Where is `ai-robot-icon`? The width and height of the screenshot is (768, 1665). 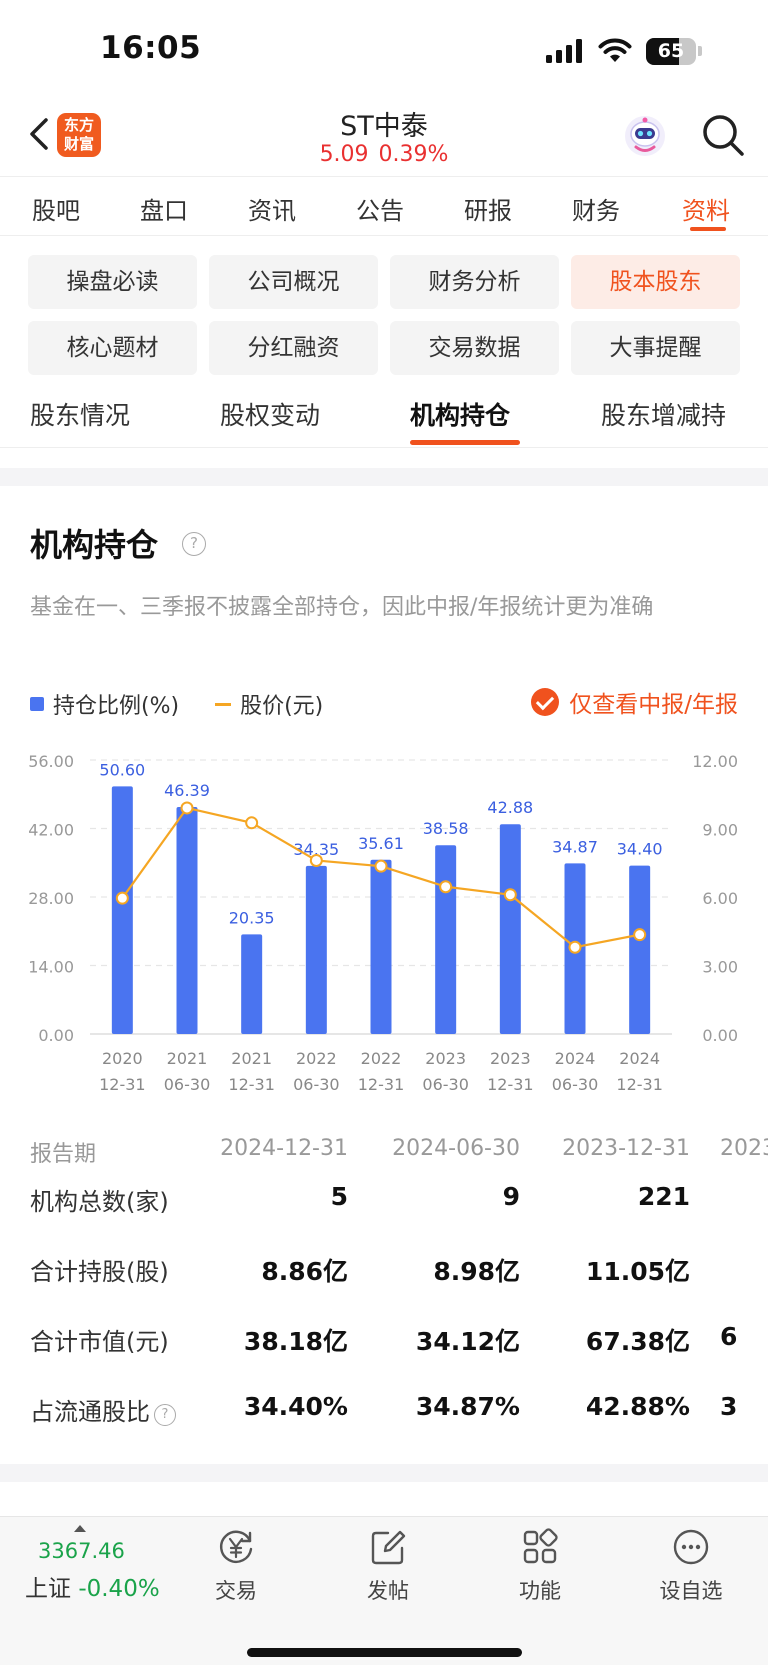 ai-robot-icon is located at coordinates (645, 136).